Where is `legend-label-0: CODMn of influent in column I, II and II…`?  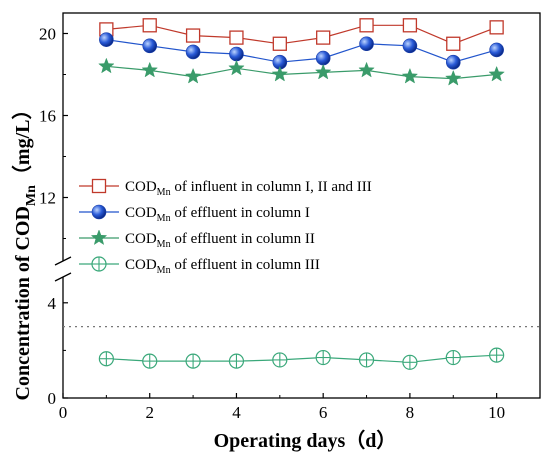 legend-label-0: CODMn of influent in column I, II and II… is located at coordinates (248, 188).